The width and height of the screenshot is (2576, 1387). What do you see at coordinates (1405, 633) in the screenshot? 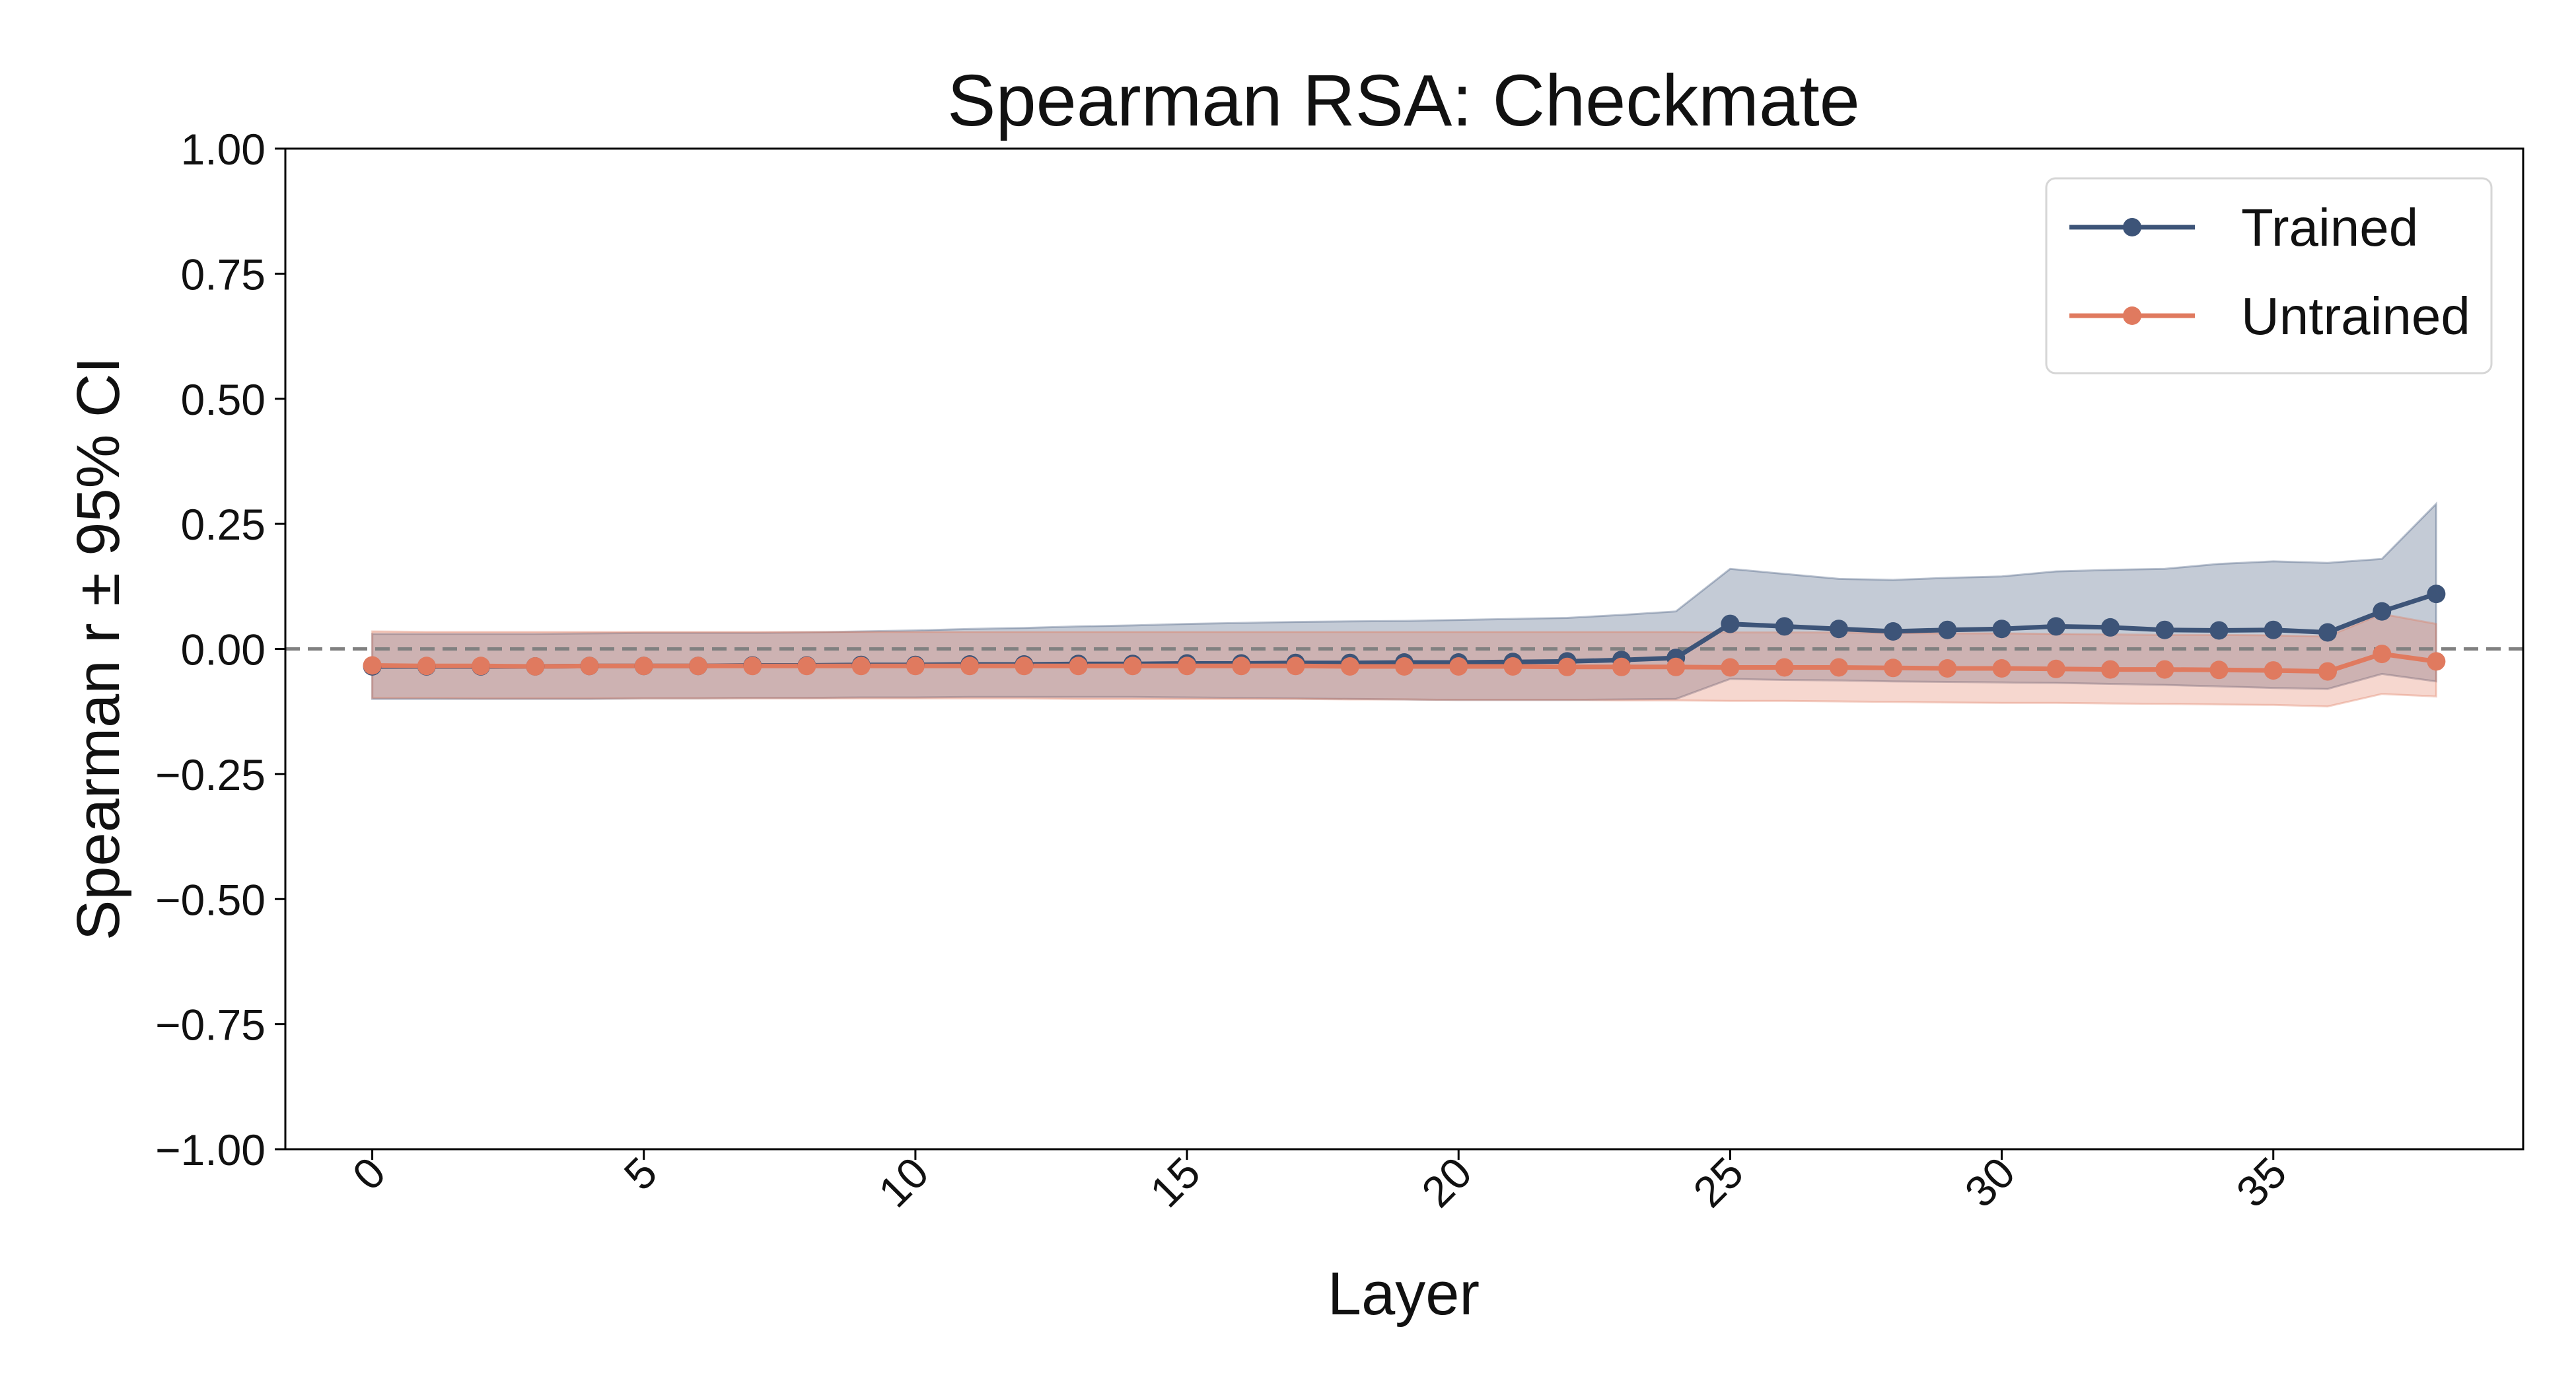
I see `series-markers` at bounding box center [1405, 633].